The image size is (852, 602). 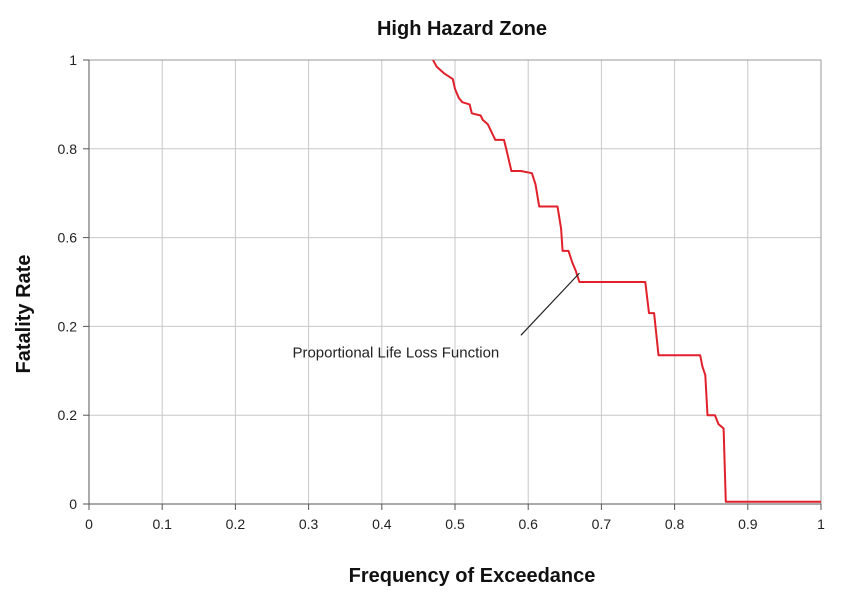 What do you see at coordinates (68, 238) in the screenshot?
I see `y-tick-label: 0.6` at bounding box center [68, 238].